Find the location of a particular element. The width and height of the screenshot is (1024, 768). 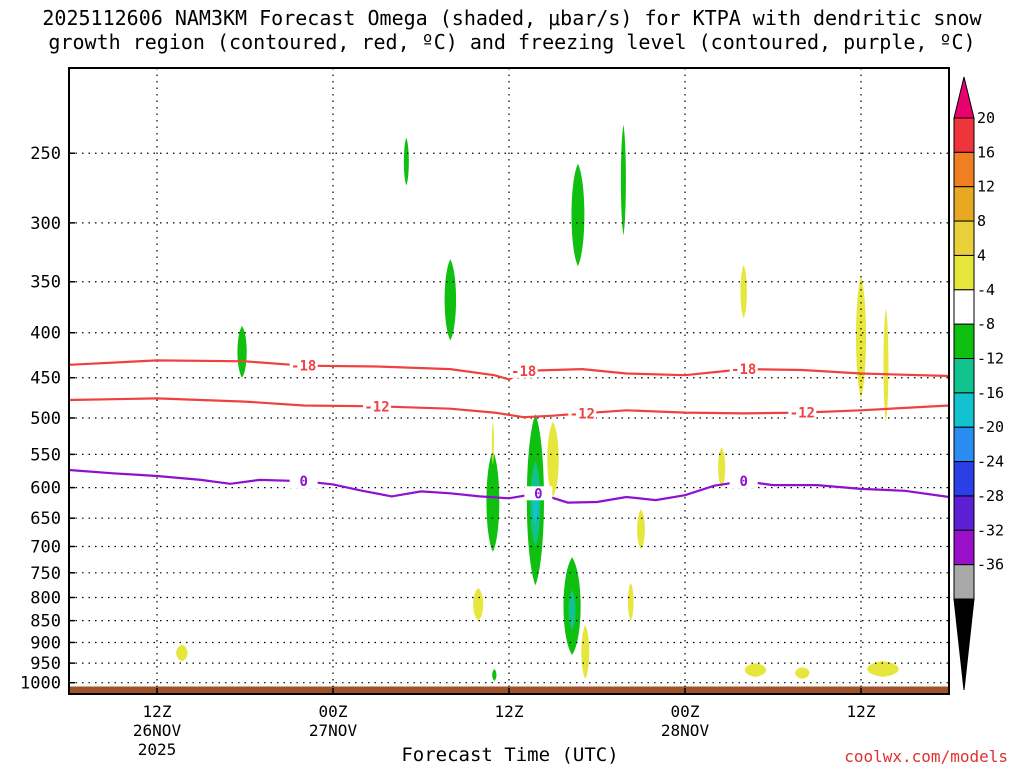

y-tick-label: 1000 is located at coordinates (40, 684).